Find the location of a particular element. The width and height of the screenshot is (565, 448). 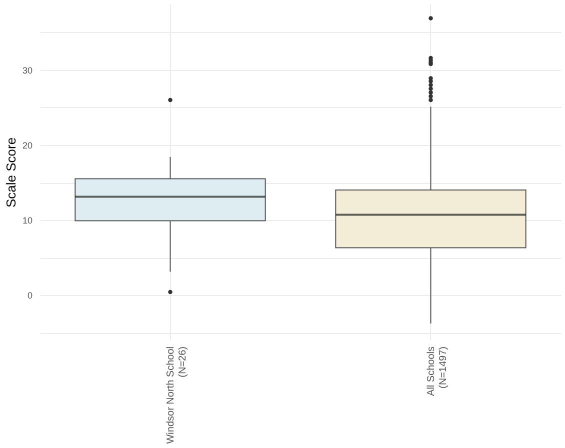

y-axis-title: Scale Score is located at coordinates (10, 172).